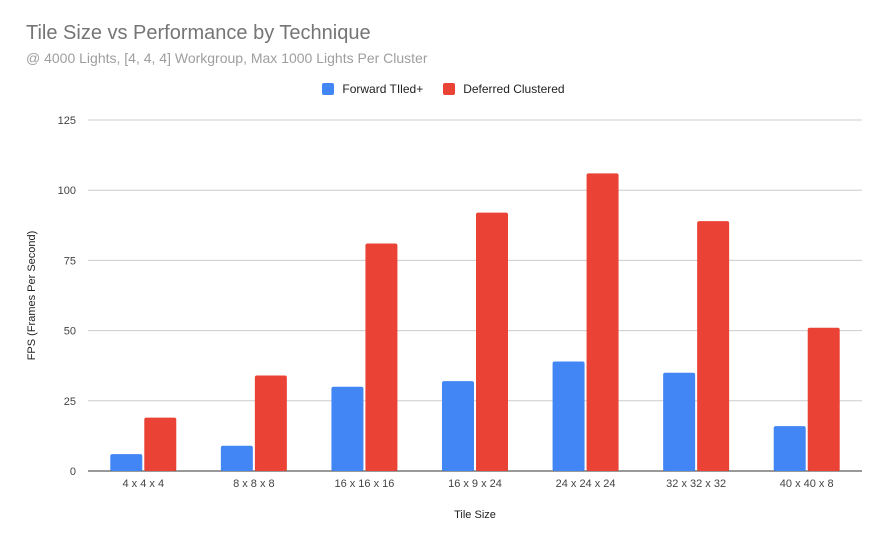 This screenshot has width=887, height=545. Describe the element at coordinates (514, 89) in the screenshot. I see `legend-label-series-2: Deferred Clustered` at that location.